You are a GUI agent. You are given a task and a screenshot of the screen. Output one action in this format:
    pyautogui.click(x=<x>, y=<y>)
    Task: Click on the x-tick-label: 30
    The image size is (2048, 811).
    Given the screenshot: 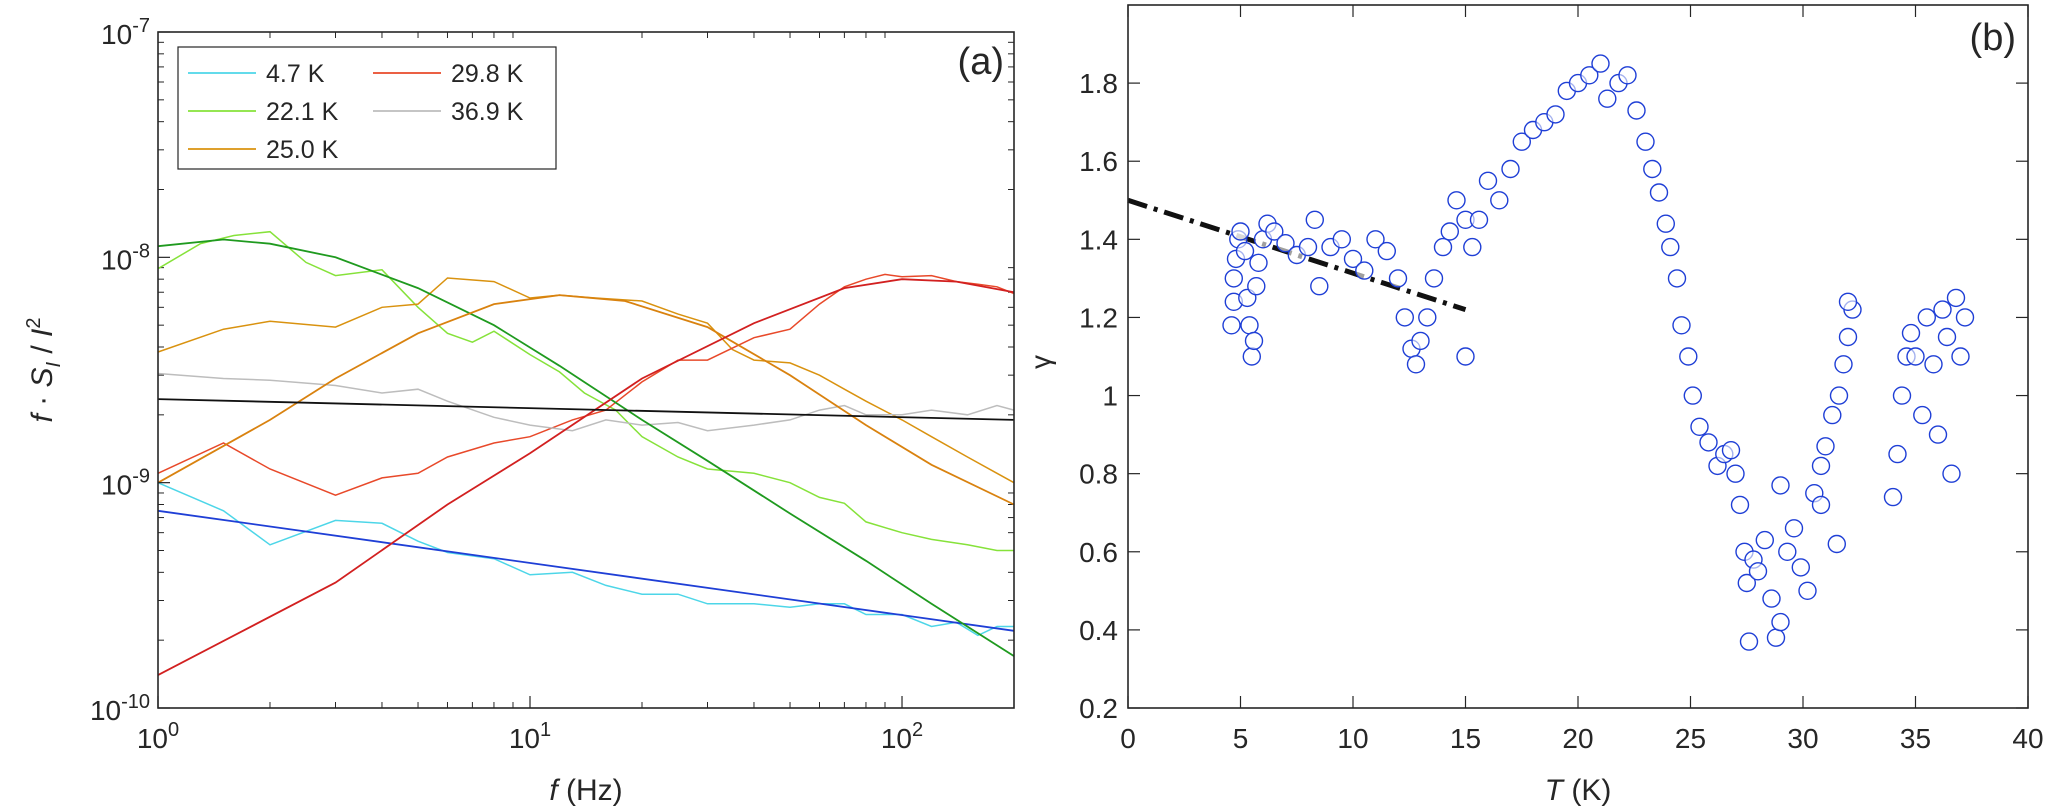 What is the action you would take?
    pyautogui.click(x=1802, y=738)
    